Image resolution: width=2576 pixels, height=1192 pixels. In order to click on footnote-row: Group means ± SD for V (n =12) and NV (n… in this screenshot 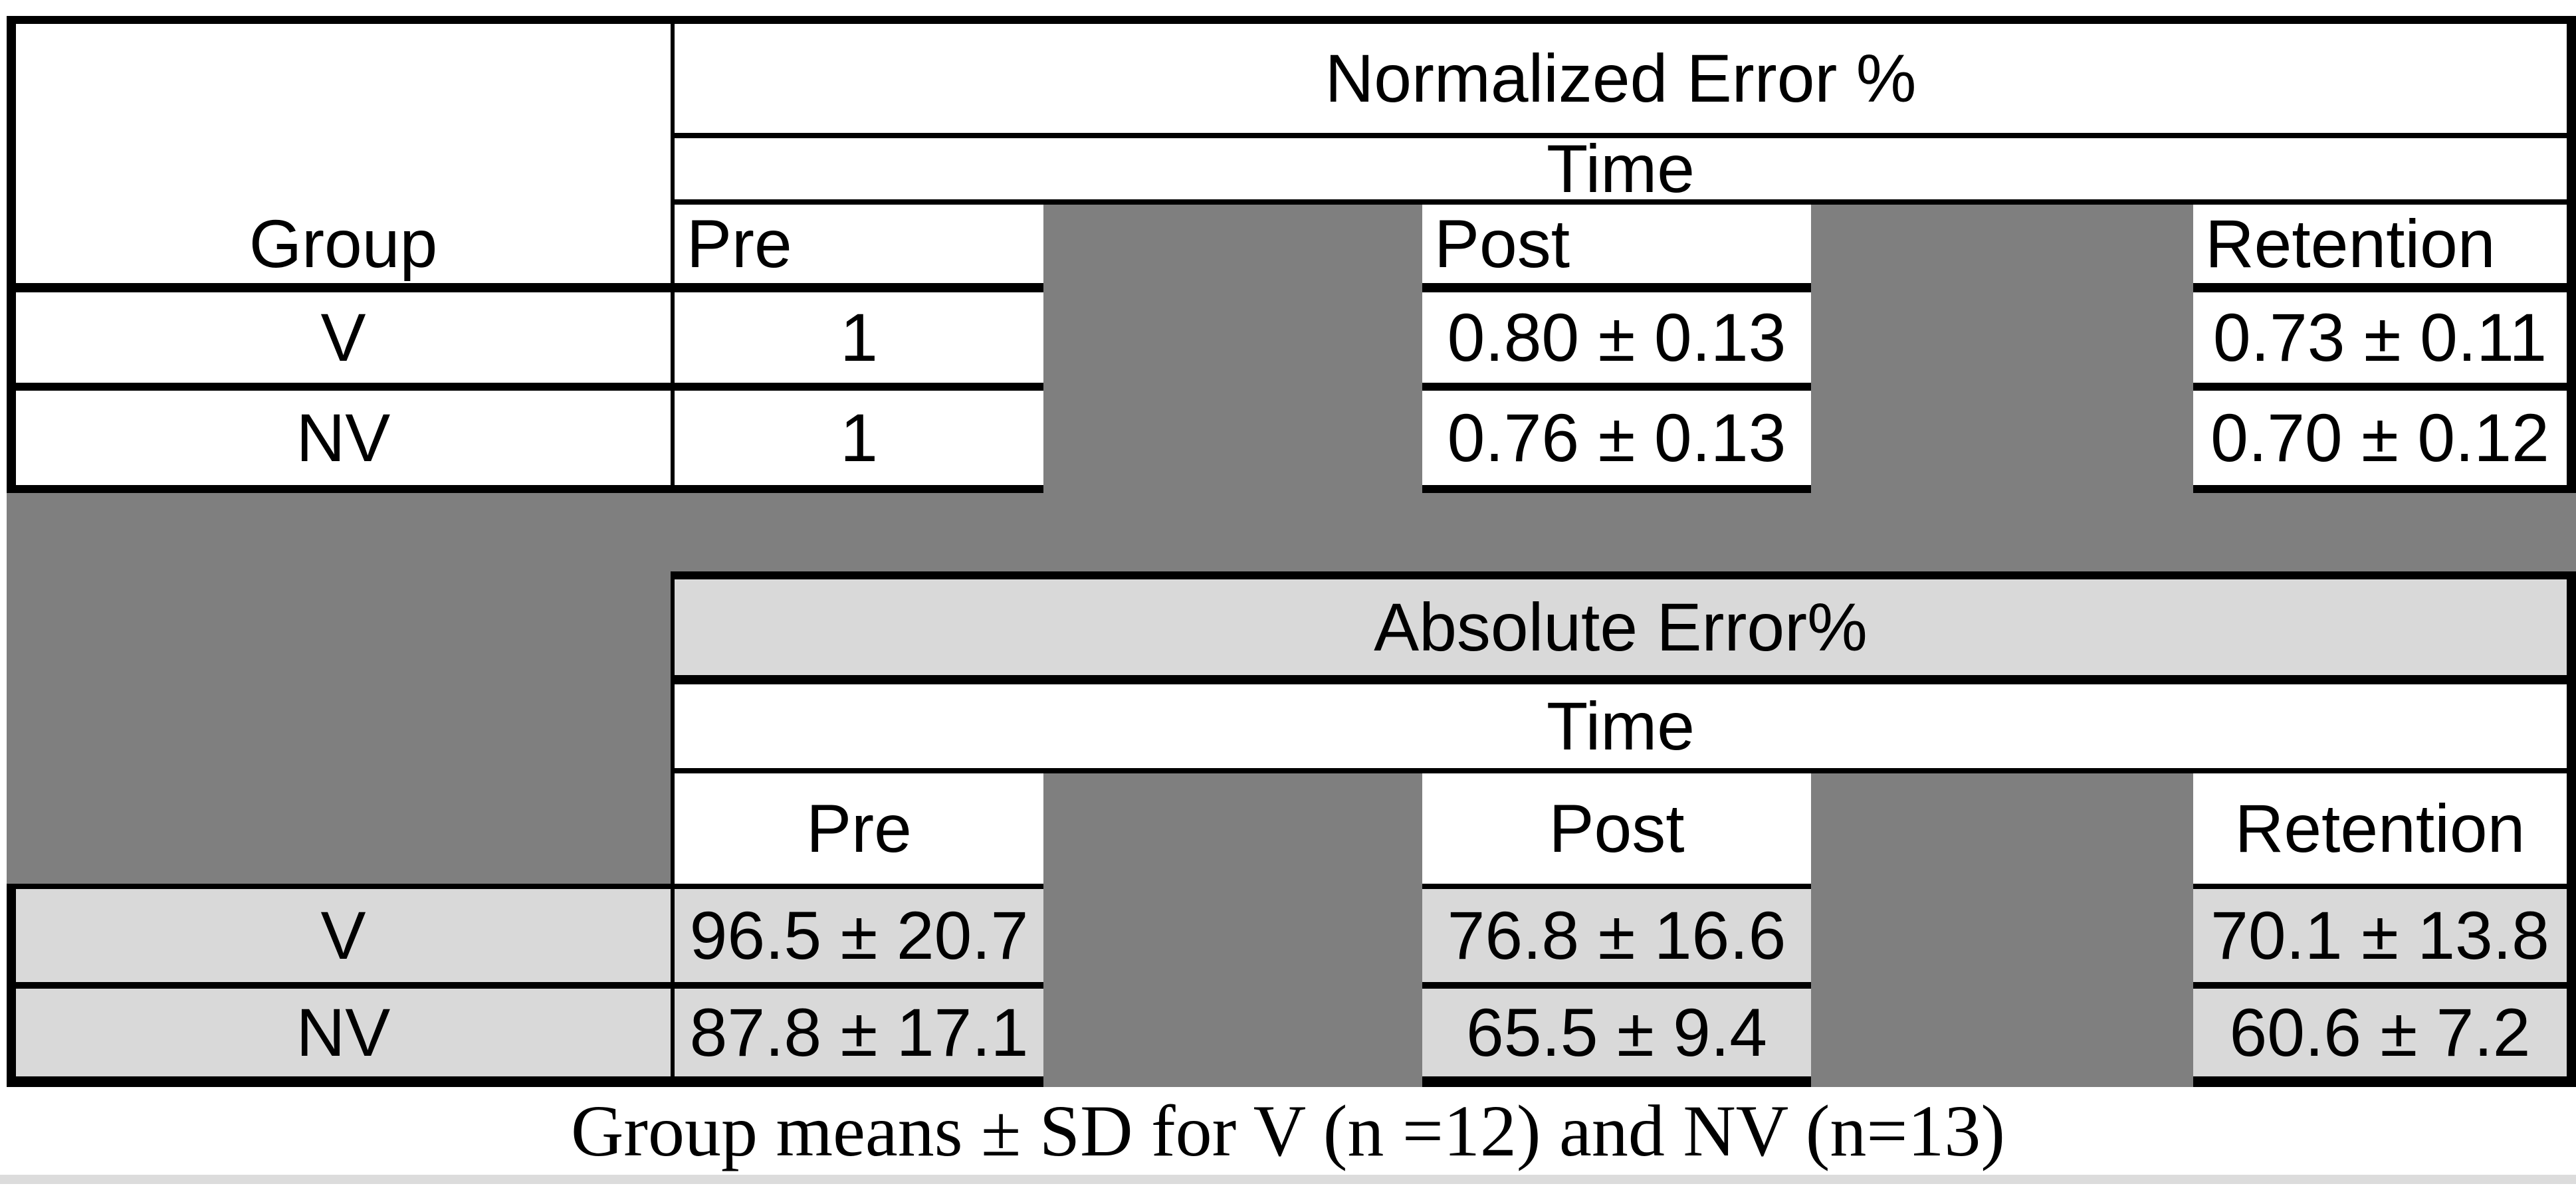, I will do `click(1288, 1131)`.